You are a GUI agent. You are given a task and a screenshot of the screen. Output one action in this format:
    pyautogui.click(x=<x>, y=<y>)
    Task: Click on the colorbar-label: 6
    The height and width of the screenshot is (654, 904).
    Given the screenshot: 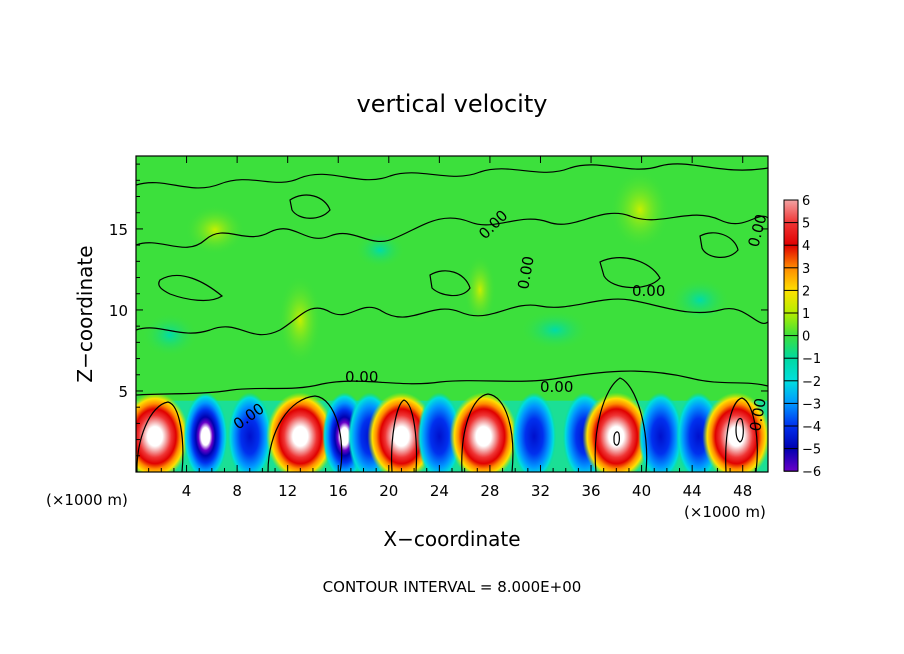 What is the action you would take?
    pyautogui.click(x=806, y=201)
    